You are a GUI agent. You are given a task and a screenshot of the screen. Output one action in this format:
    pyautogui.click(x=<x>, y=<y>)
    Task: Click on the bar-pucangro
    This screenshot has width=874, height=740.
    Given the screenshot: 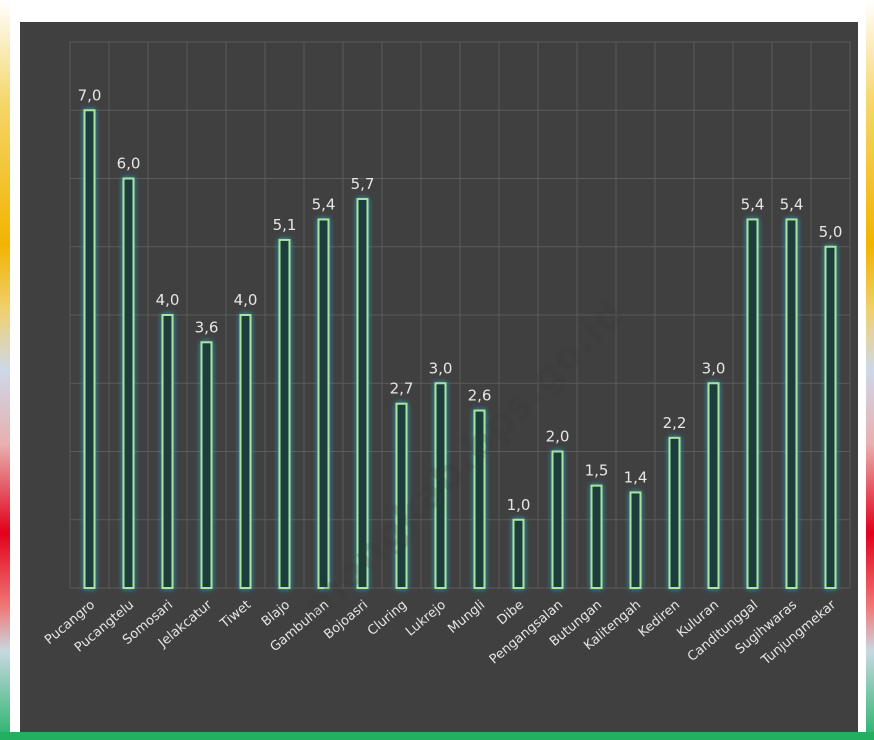 What is the action you would take?
    pyautogui.click(x=89, y=349)
    